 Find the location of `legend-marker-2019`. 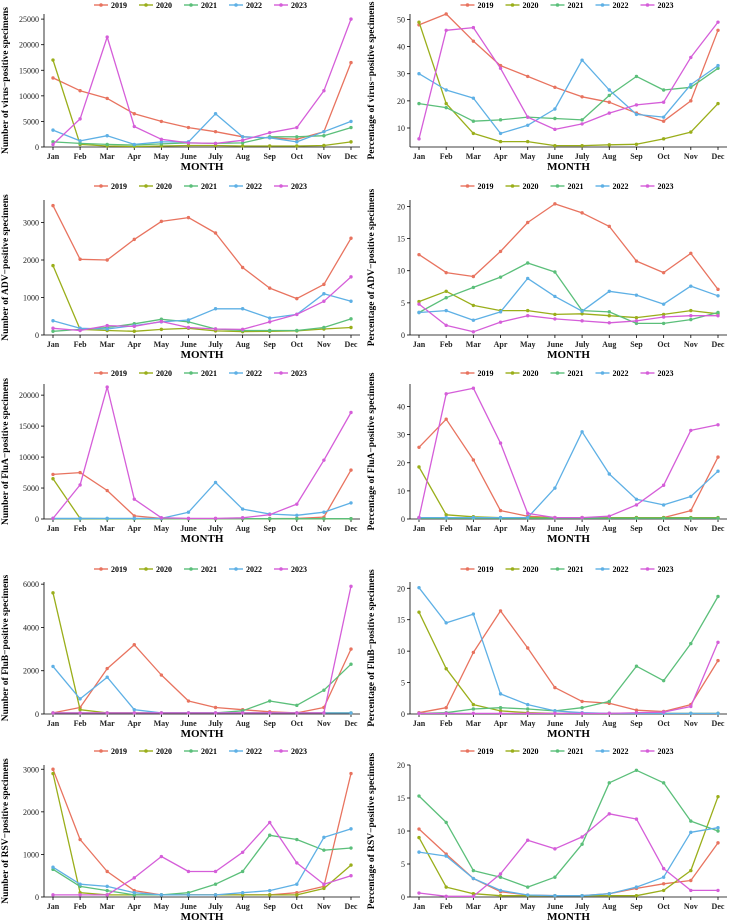

legend-marker-2019 is located at coordinates (101, 186).